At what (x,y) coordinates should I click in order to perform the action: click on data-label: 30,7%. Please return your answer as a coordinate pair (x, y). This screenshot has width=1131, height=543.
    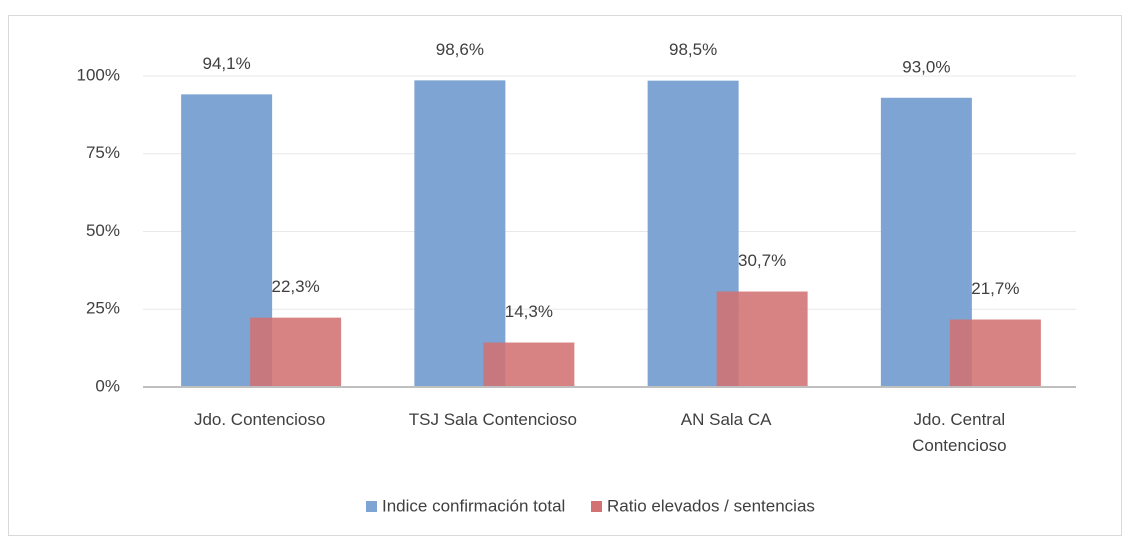
    Looking at the image, I should click on (762, 260).